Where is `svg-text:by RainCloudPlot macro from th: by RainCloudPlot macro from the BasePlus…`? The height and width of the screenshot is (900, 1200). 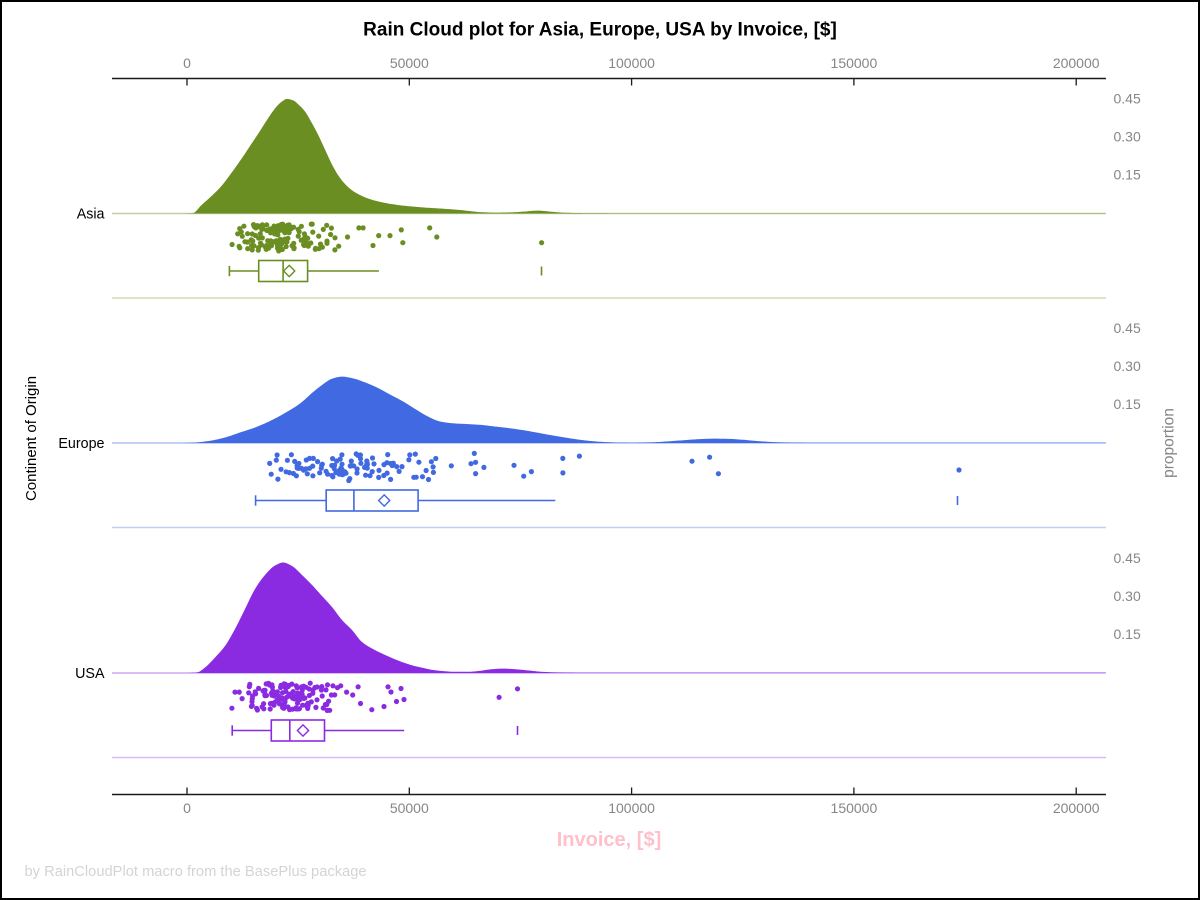 svg-text:by RainCloudPlot macro from th: by RainCloudPlot macro from the BasePlus… is located at coordinates (196, 872).